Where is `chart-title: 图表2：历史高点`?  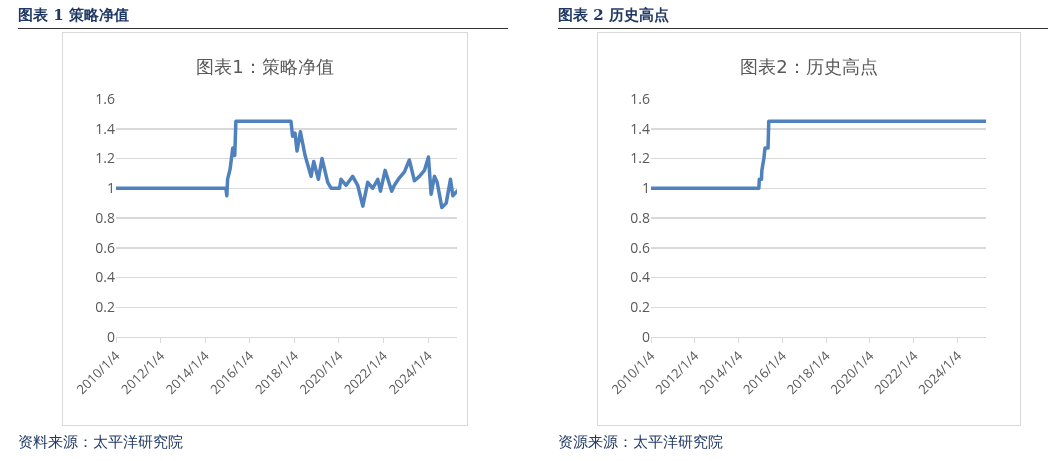 chart-title: 图表2：历史高点 is located at coordinates (809, 67).